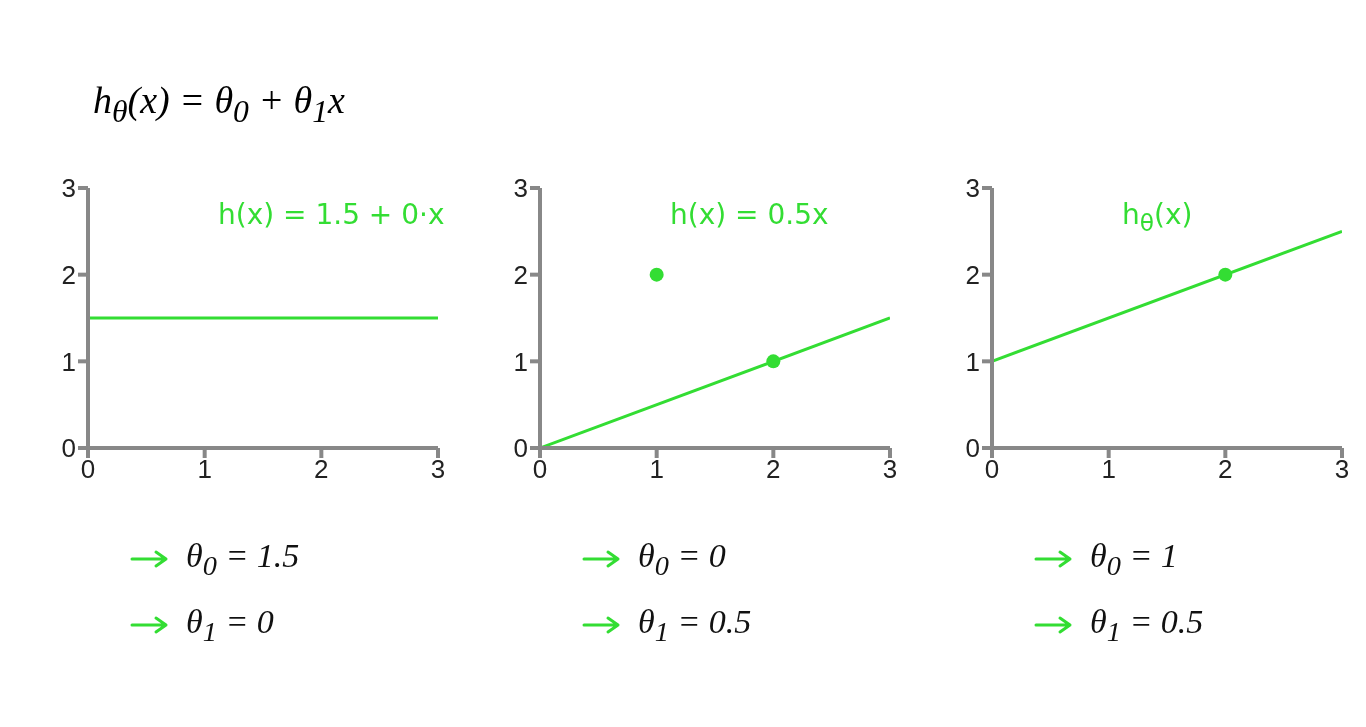  What do you see at coordinates (682, 559) in the screenshot?
I see `text: θ$_{0}$ = 0` at bounding box center [682, 559].